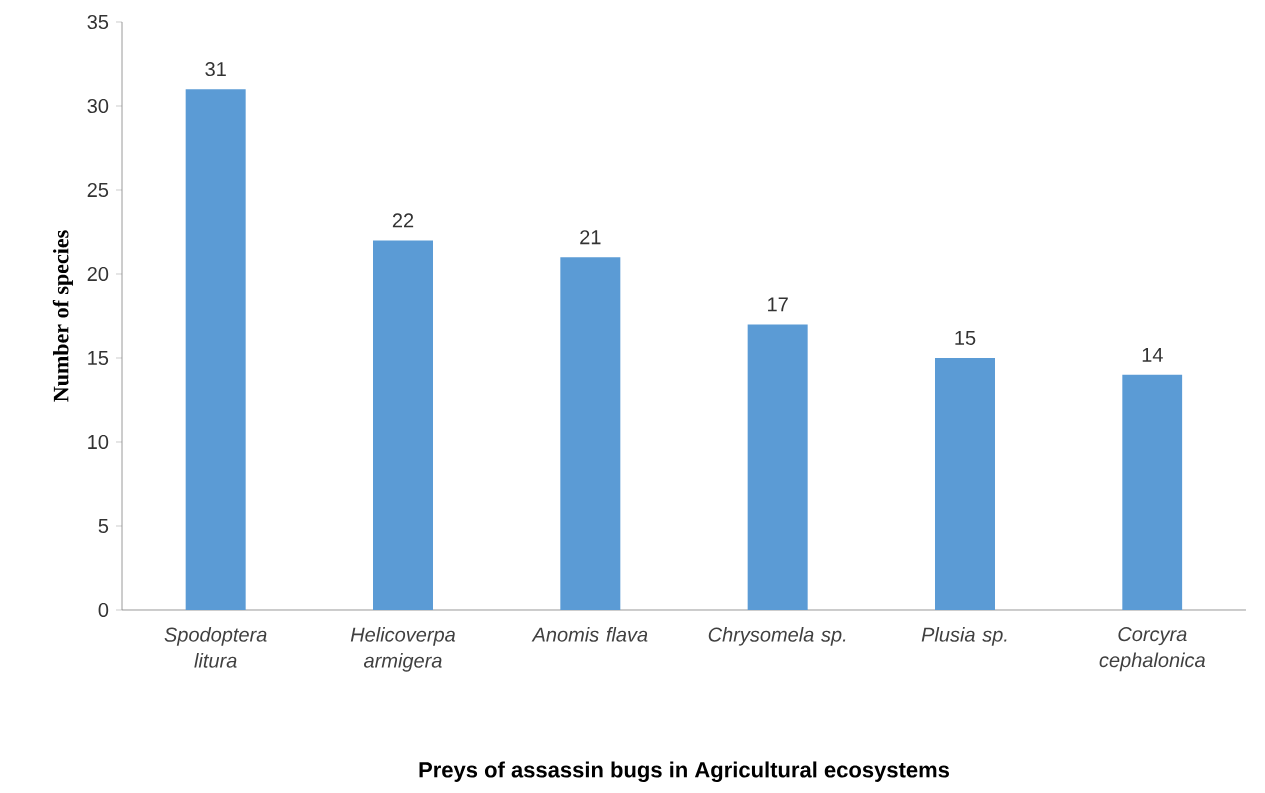  I want to click on y-tick-label: 10, so click(98, 442).